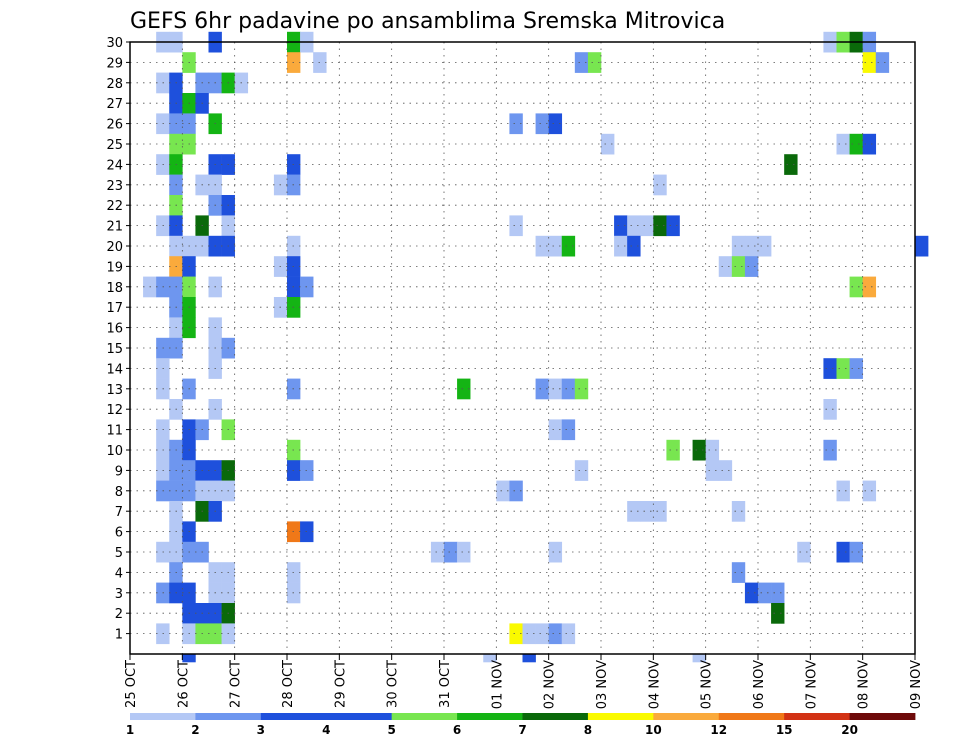 The image size is (960, 742). What do you see at coordinates (340, 684) in the screenshot?
I see `x-tick-label: 29 OCT` at bounding box center [340, 684].